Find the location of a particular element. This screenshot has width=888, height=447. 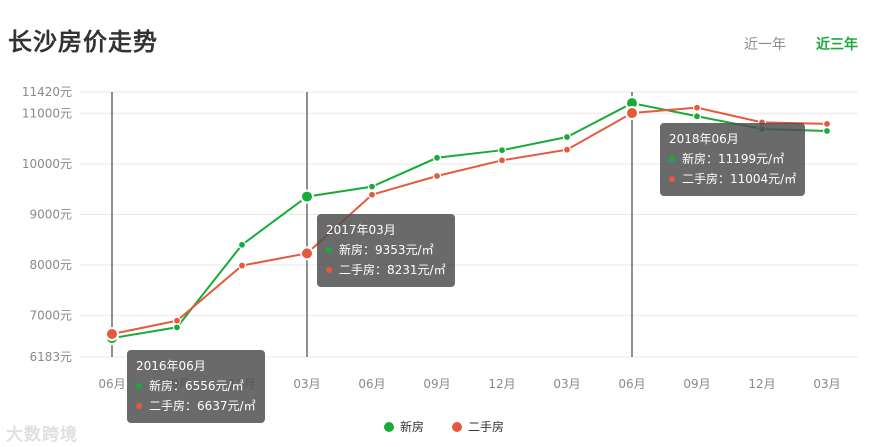

legend-second-dot-icon is located at coordinates (457, 426).